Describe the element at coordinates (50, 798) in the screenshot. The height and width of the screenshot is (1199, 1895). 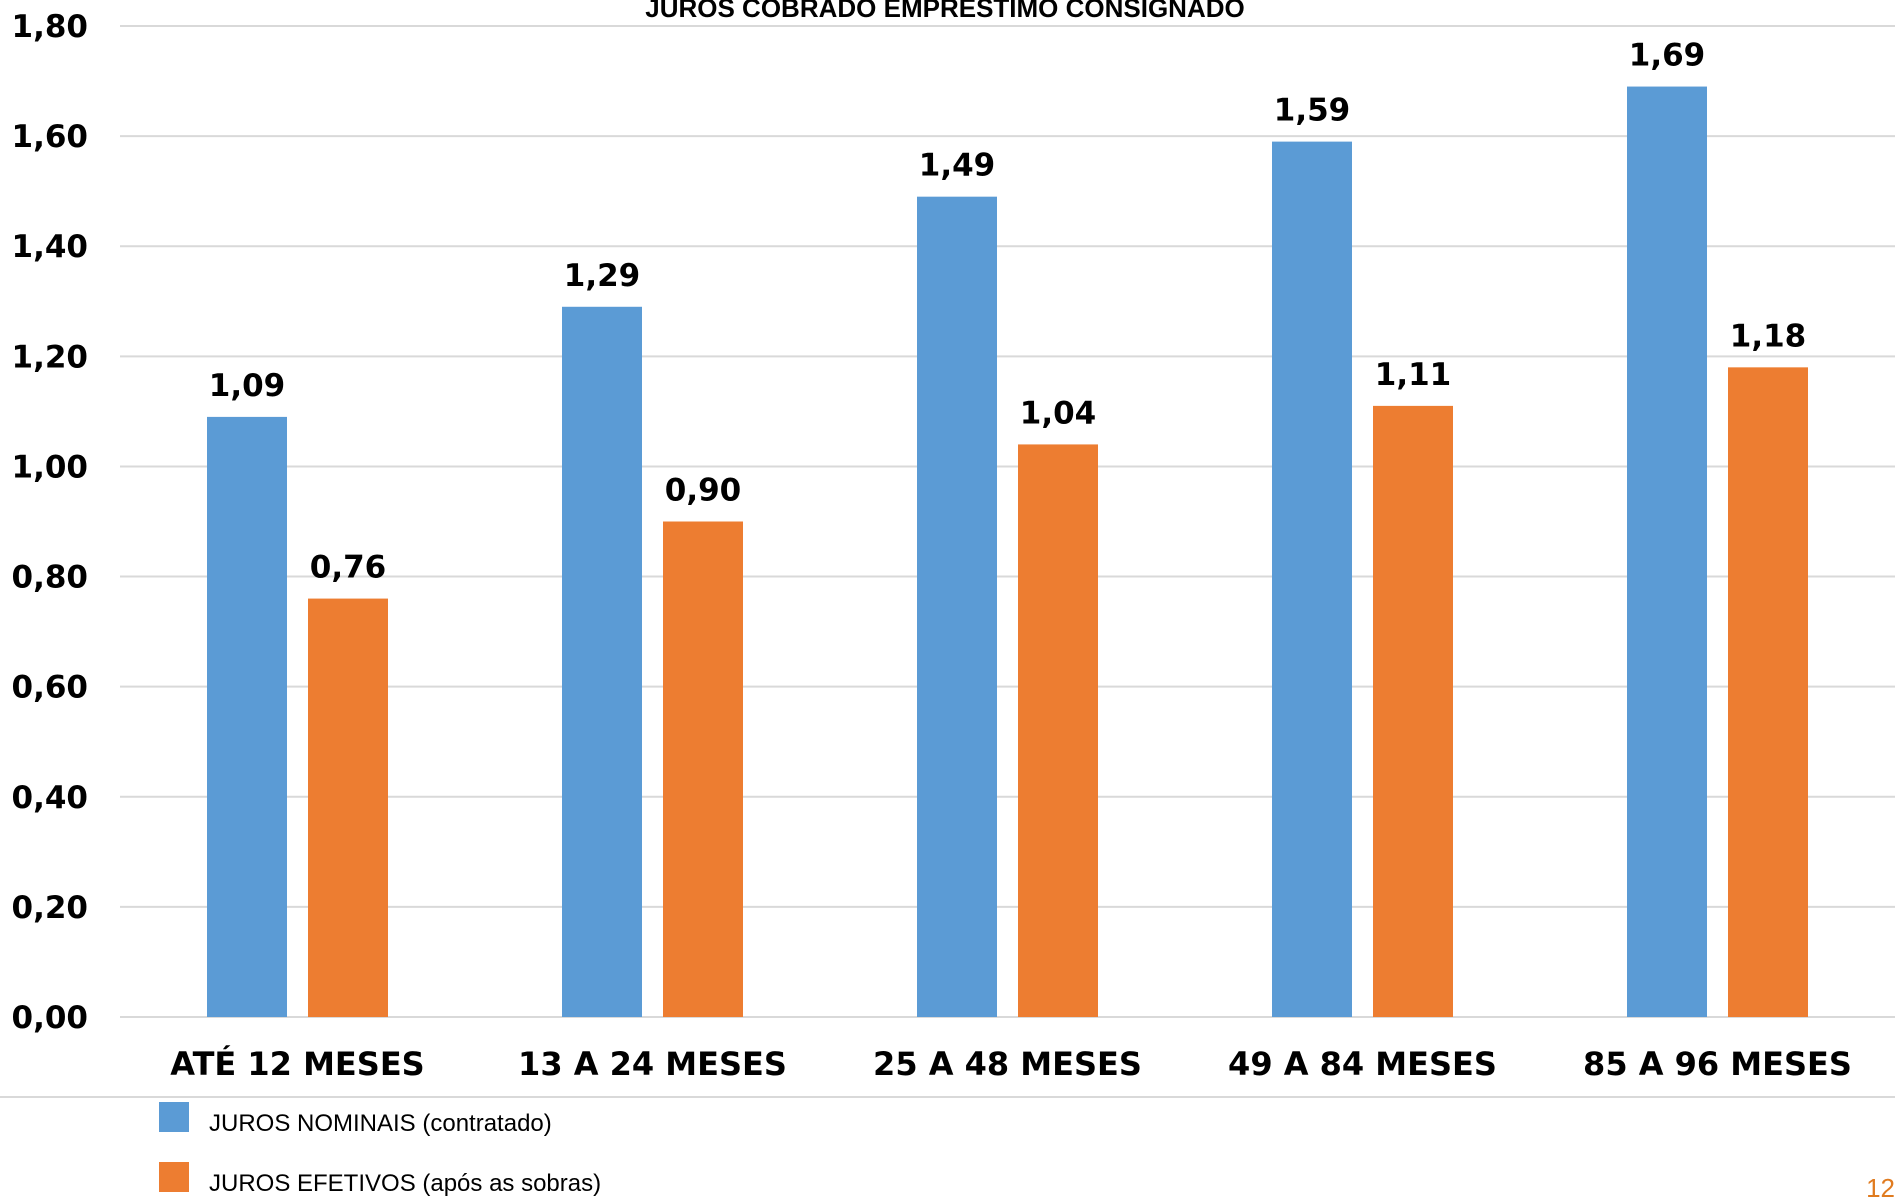
I see `y-tick-label: 0,40` at that location.